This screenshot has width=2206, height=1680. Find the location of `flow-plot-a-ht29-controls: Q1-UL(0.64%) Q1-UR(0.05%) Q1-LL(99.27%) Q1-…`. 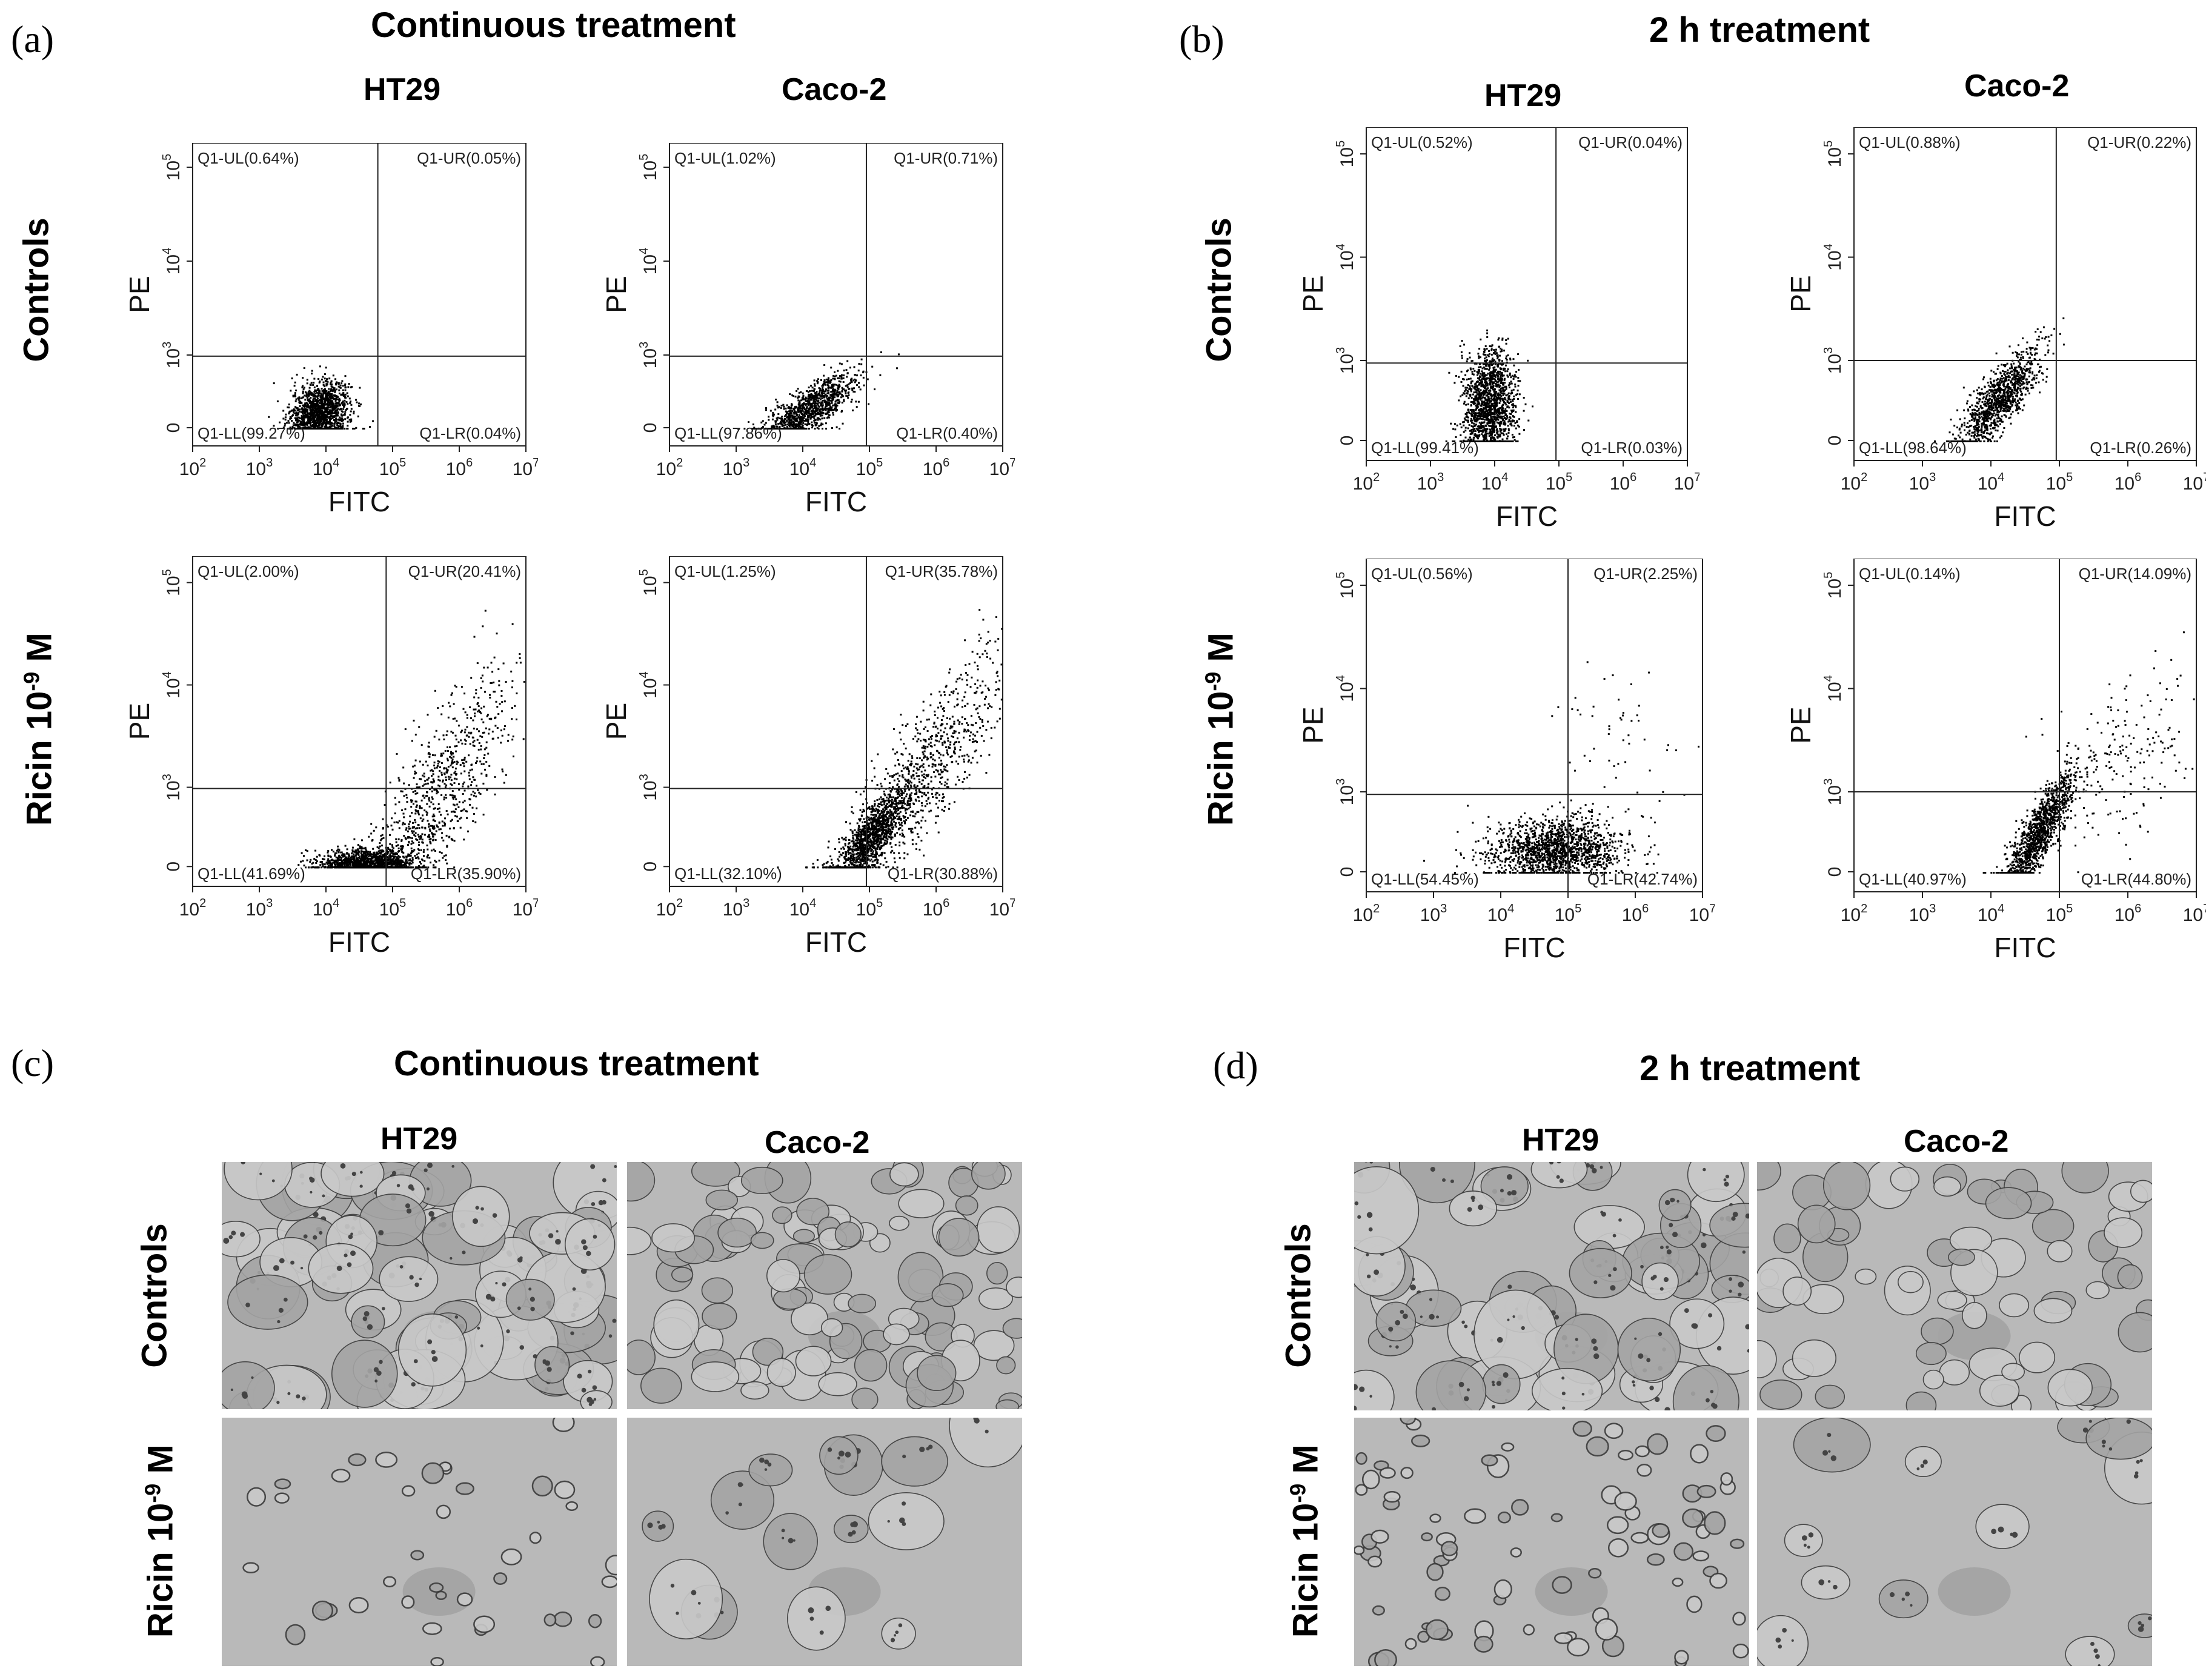

flow-plot-a-ht29-controls: Q1-UL(0.64%) Q1-UR(0.05%) Q1-LL(99.27%) Q1-… is located at coordinates (332, 330).